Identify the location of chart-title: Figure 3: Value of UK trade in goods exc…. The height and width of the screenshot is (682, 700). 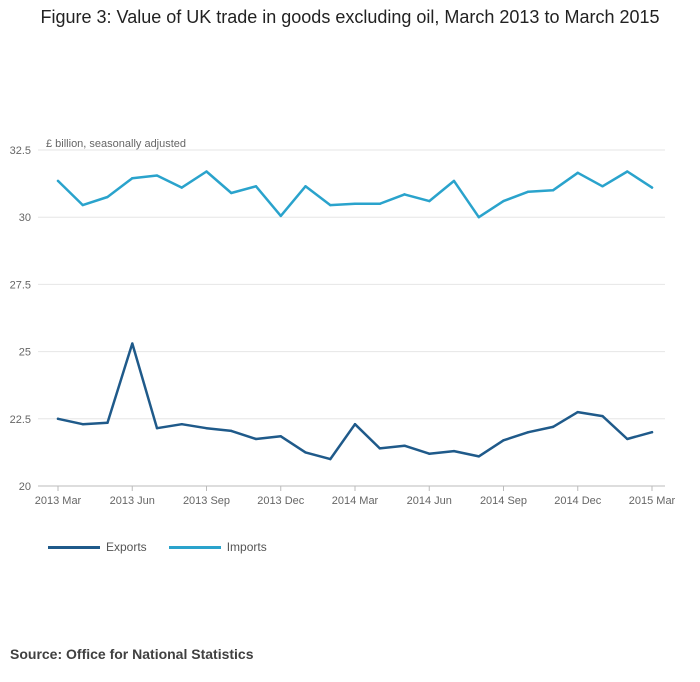
(350, 17).